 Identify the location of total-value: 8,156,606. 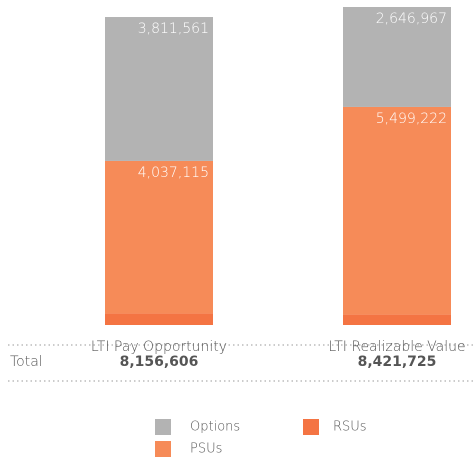
(159, 362).